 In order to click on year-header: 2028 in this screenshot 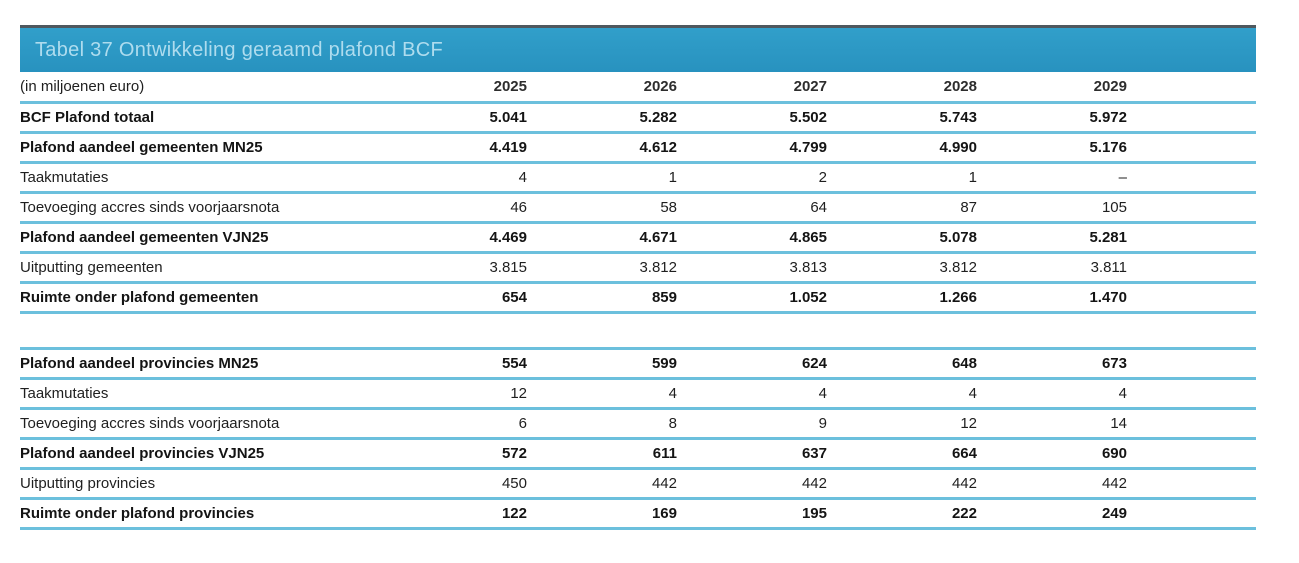, I will do `click(960, 86)`.